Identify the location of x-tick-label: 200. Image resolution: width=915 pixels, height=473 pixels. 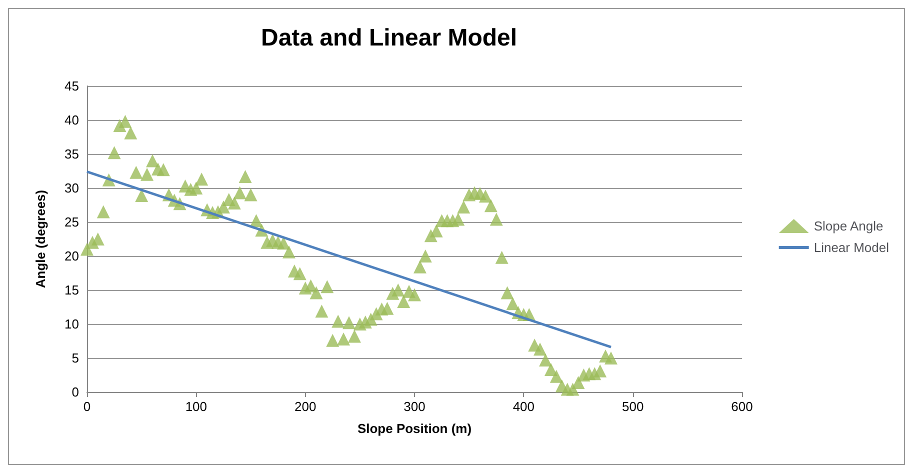
(305, 406).